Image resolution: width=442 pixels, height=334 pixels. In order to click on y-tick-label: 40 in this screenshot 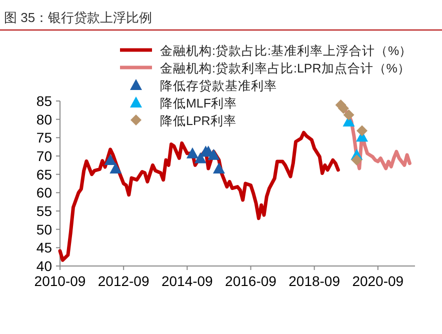, I will do `click(44, 266)`.